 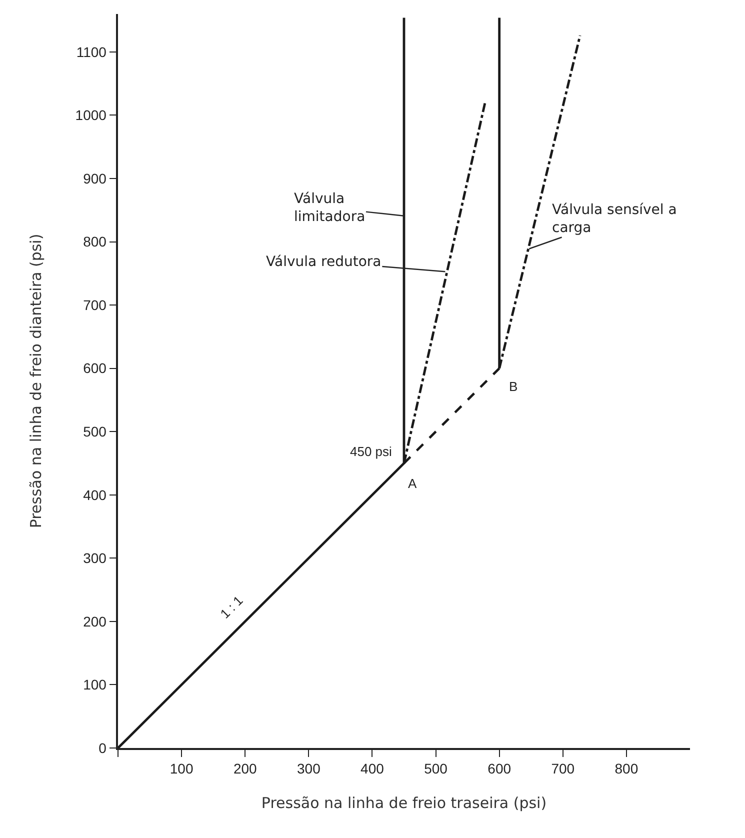 What do you see at coordinates (95, 494) in the screenshot?
I see `y-tick-label: 400` at bounding box center [95, 494].